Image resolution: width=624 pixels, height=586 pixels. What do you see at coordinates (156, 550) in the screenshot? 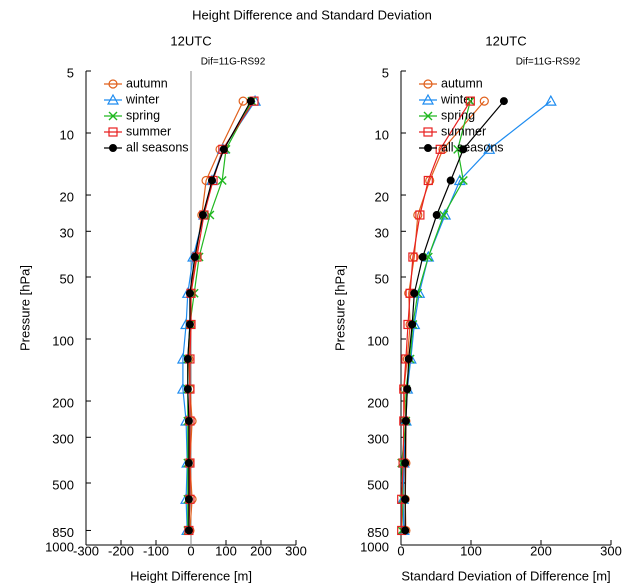
I see `x-tick-label: -100` at bounding box center [156, 550].